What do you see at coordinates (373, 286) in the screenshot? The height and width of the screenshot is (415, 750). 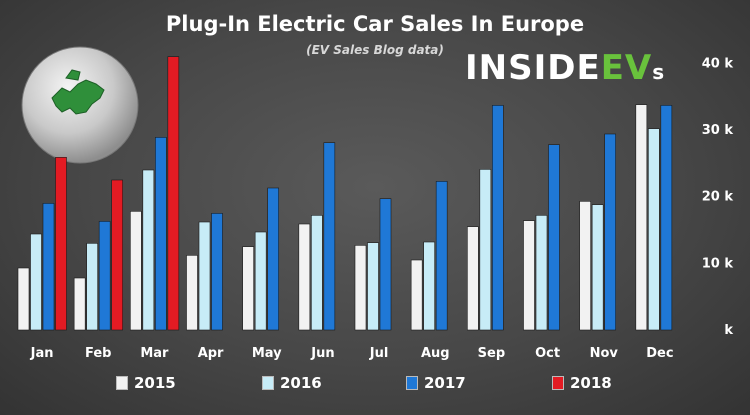 I see `bar-2016-jul` at bounding box center [373, 286].